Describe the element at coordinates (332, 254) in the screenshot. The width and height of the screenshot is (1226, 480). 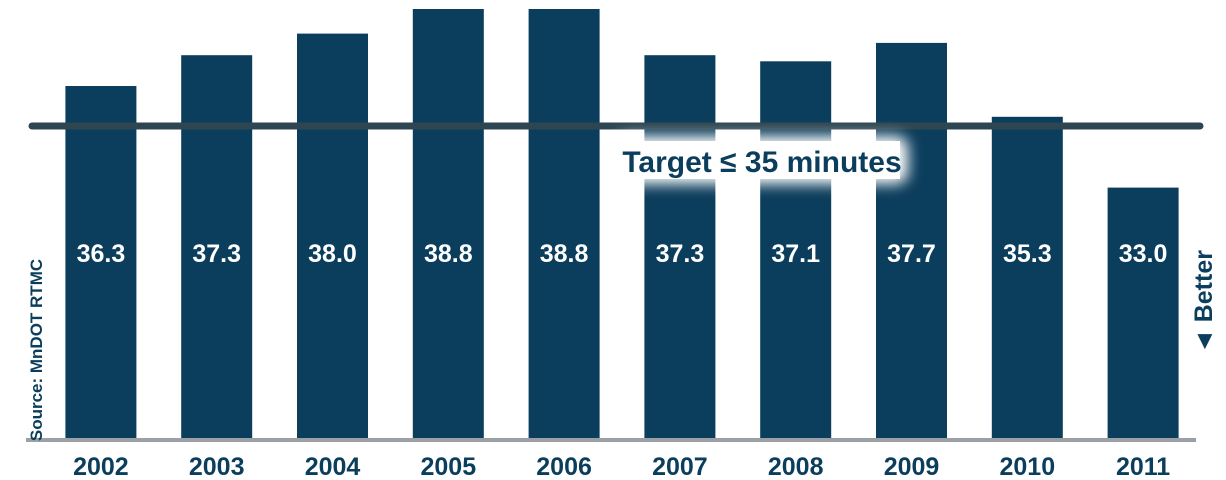
I see `value-label-2004: 38.0` at that location.